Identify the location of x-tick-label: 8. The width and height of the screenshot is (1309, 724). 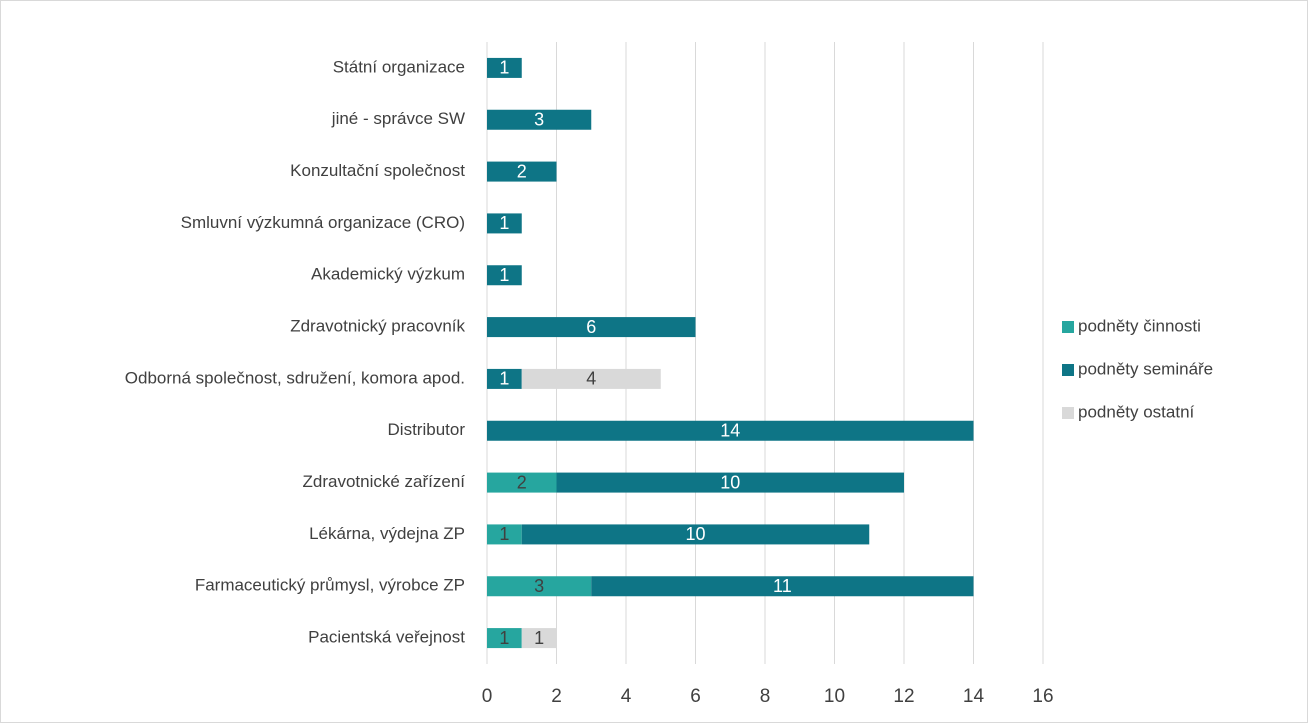
(765, 696).